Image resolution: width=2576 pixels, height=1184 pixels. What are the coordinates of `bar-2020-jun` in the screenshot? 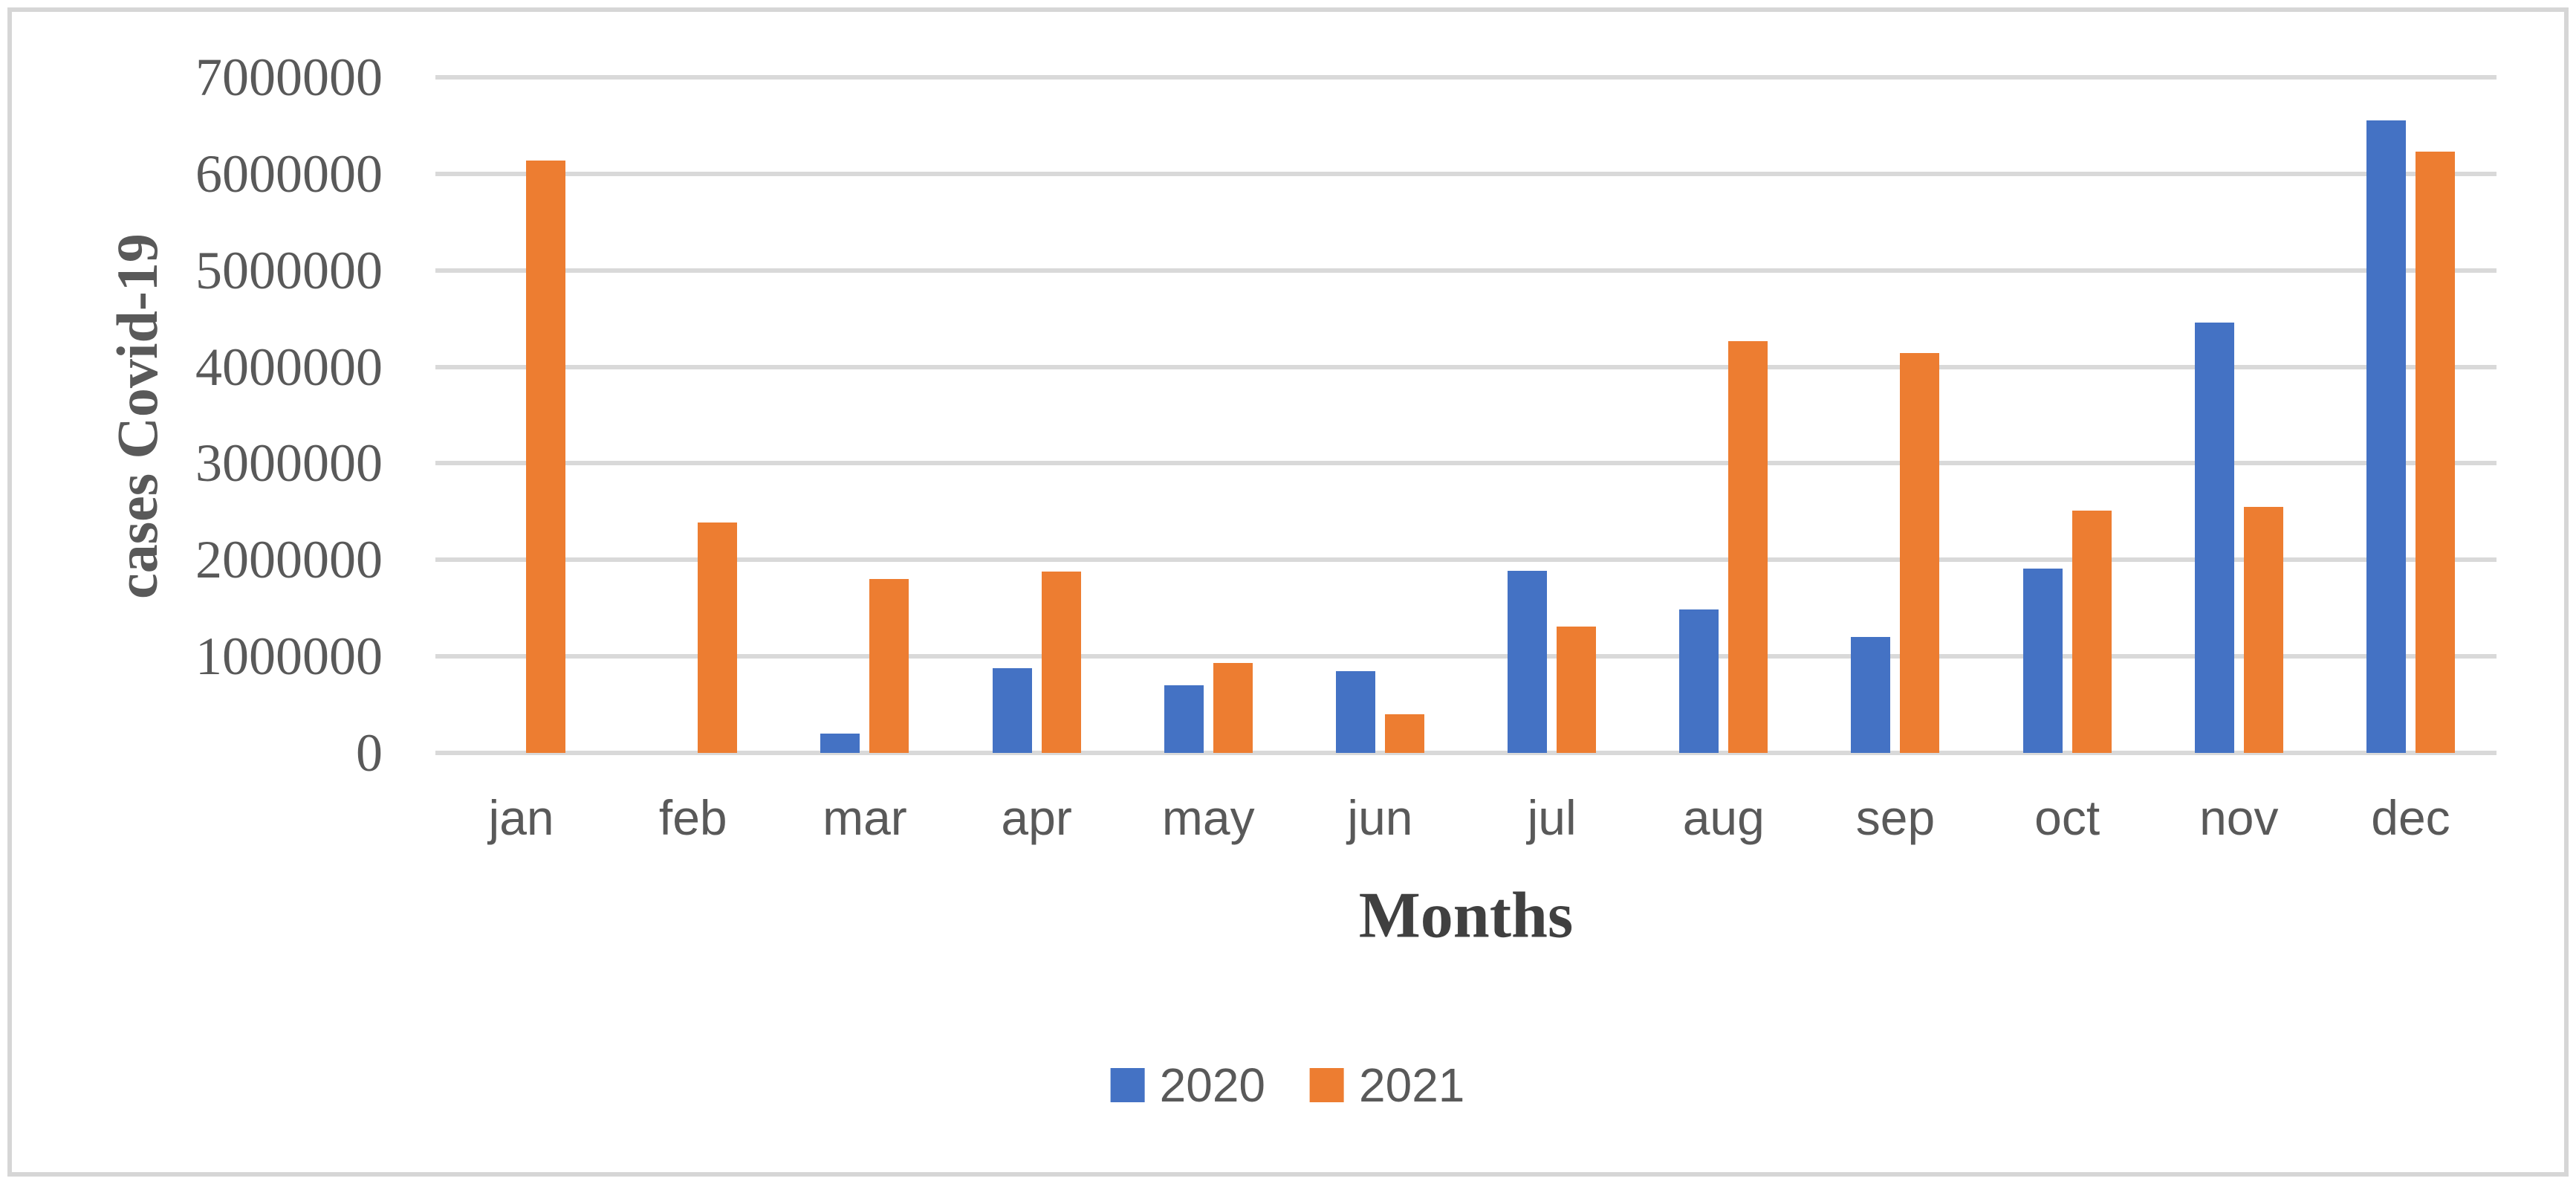 It's located at (1355, 711).